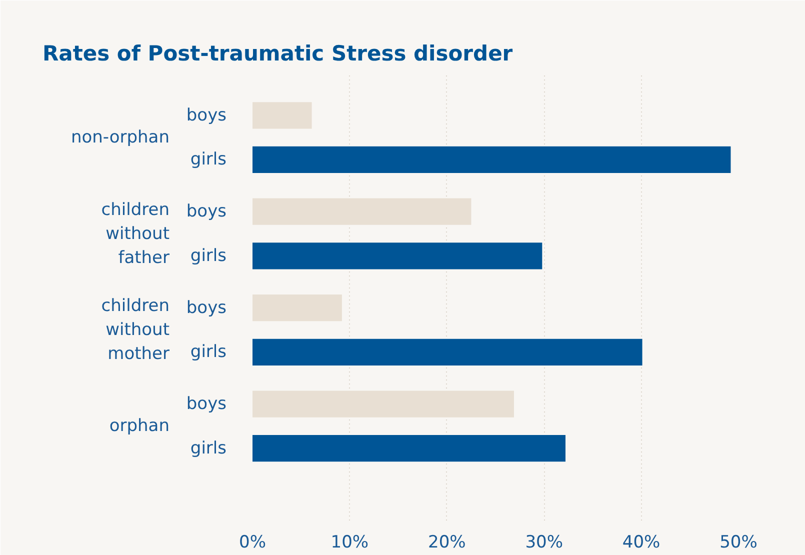 The height and width of the screenshot is (555, 805). I want to click on x-tick-label: 20%, so click(447, 542).